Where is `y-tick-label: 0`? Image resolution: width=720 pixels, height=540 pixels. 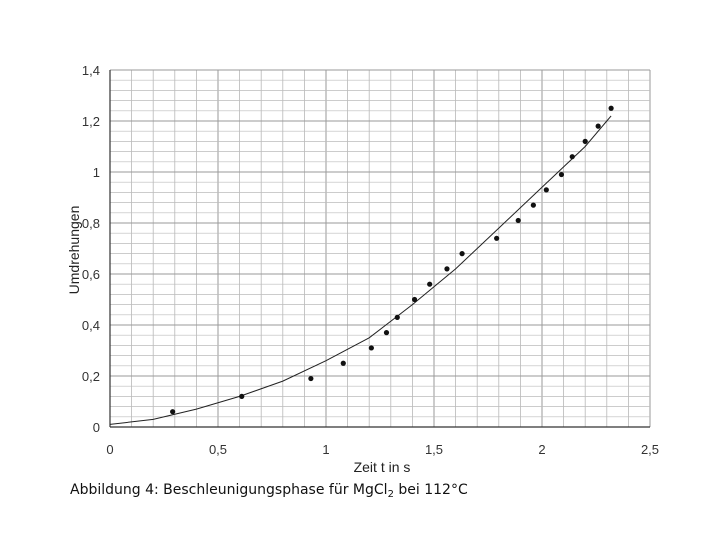
y-tick-label: 0 is located at coordinates (96, 427).